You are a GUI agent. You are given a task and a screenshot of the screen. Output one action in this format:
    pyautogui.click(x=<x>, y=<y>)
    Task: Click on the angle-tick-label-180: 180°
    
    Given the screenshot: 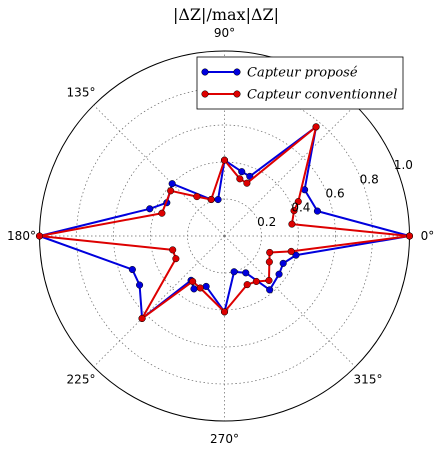 What is the action you would take?
    pyautogui.click(x=21, y=236)
    